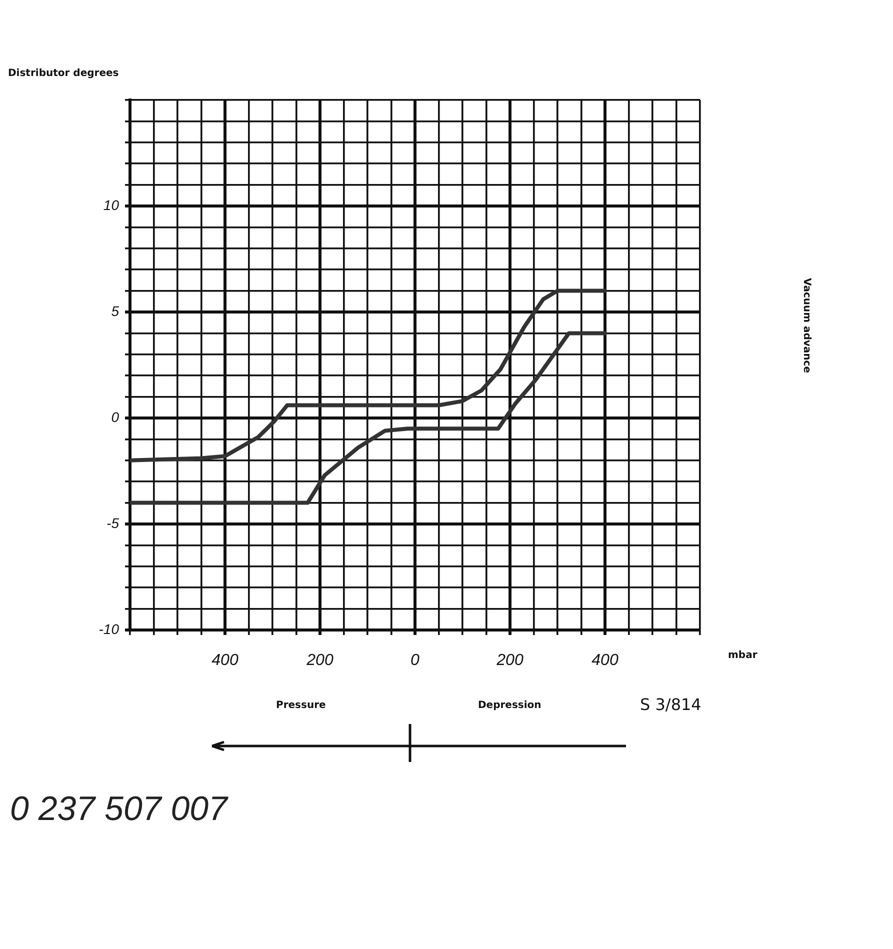 Image resolution: width=893 pixels, height=949 pixels. I want to click on y-tick-label: -10, so click(109, 628).